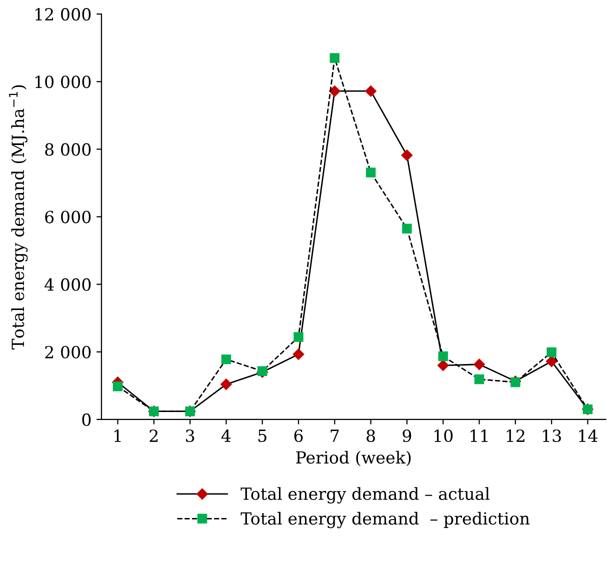 The width and height of the screenshot is (615, 563). Describe the element at coordinates (365, 495) in the screenshot. I see `legend-label: Total energy demand – actual` at that location.